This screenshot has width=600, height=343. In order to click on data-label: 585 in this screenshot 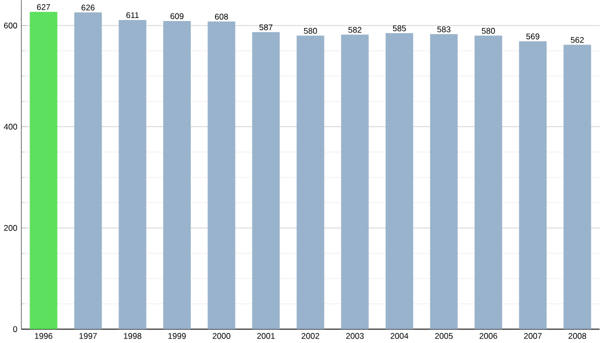, I will do `click(399, 29)`.